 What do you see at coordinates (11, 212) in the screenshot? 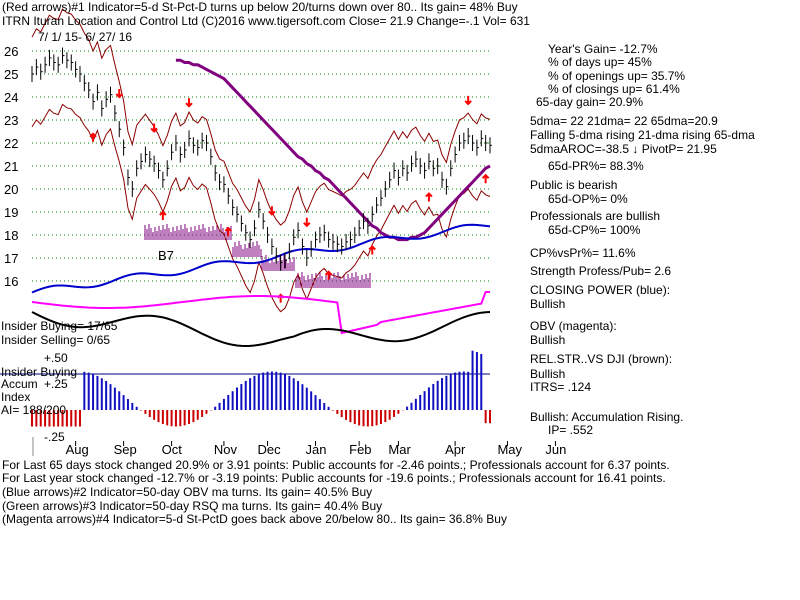
I see `y-tick-label-19: 19` at bounding box center [11, 212].